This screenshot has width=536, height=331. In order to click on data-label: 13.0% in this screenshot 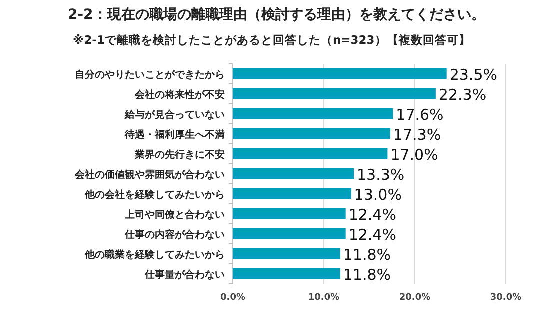, I will do `click(378, 195)`.